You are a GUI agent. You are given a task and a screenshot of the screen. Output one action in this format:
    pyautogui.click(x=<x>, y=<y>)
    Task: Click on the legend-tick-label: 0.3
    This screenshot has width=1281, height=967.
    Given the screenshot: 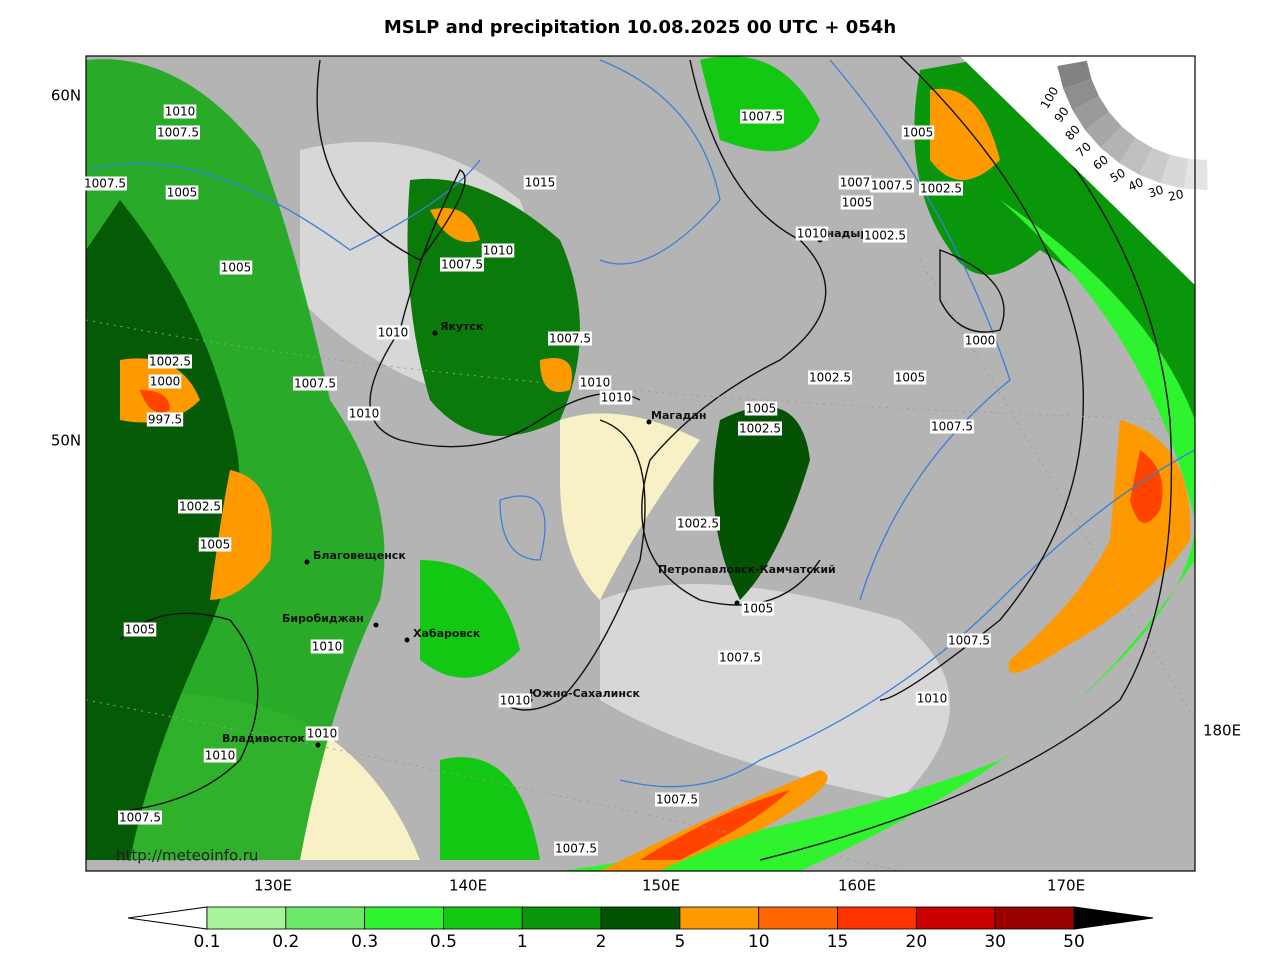 What is the action you would take?
    pyautogui.click(x=364, y=942)
    